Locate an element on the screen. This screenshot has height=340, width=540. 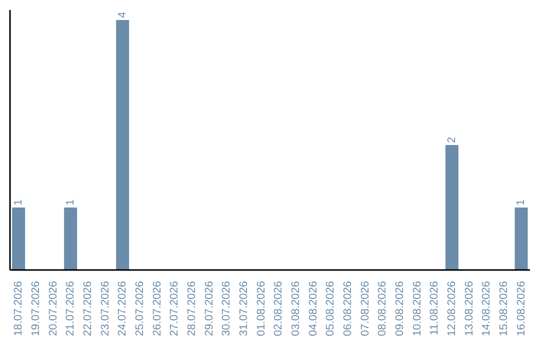
x-tick-label: 14.08.2026 is located at coordinates (486, 308).